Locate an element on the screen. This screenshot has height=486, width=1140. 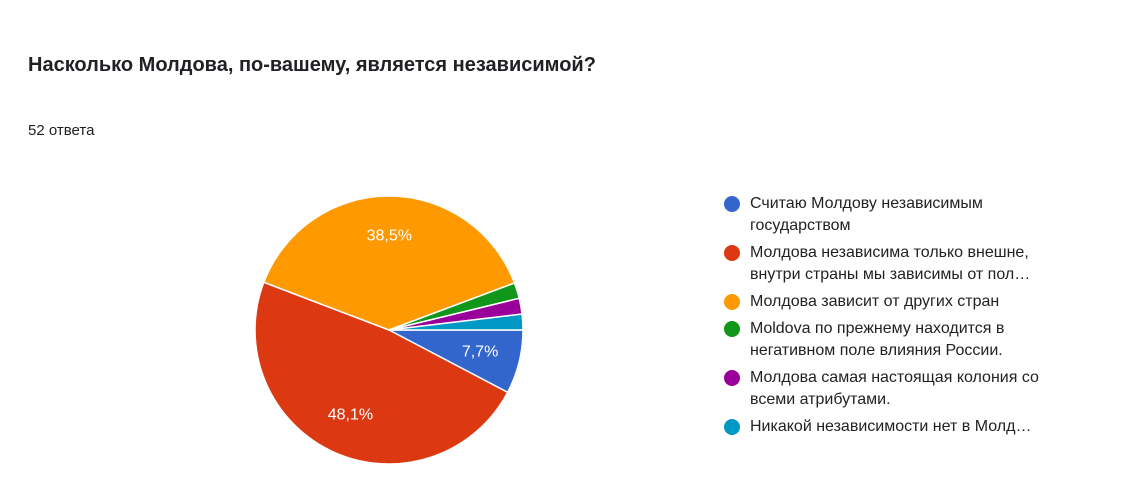
chart: 7,7% 48,1% 38,5% is located at coordinates (389, 330).